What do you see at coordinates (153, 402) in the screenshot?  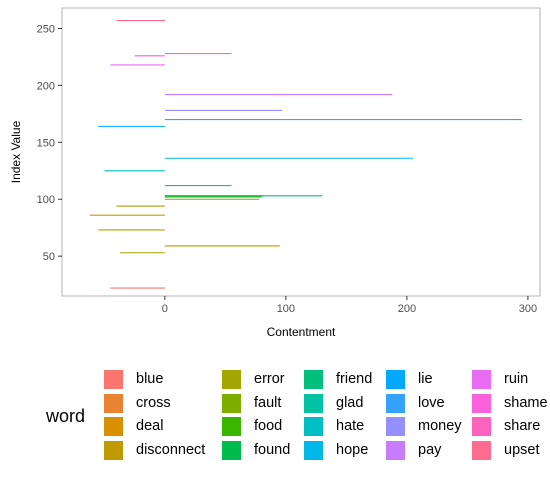 I see `legend-label: cross` at bounding box center [153, 402].